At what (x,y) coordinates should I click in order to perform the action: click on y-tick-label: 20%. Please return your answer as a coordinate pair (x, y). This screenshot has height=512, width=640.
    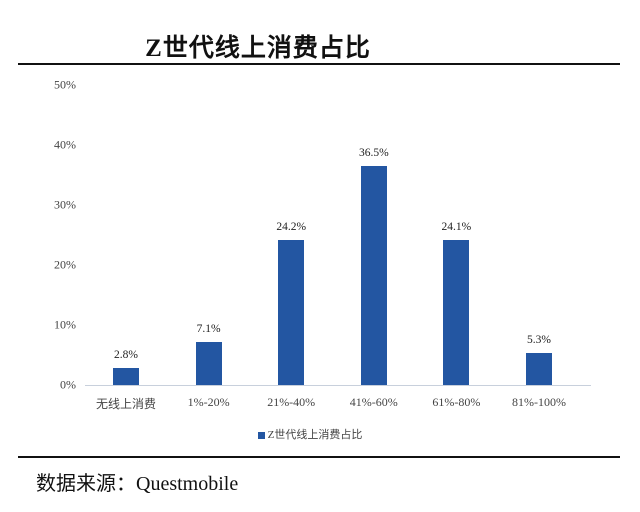
    Looking at the image, I should click on (65, 264).